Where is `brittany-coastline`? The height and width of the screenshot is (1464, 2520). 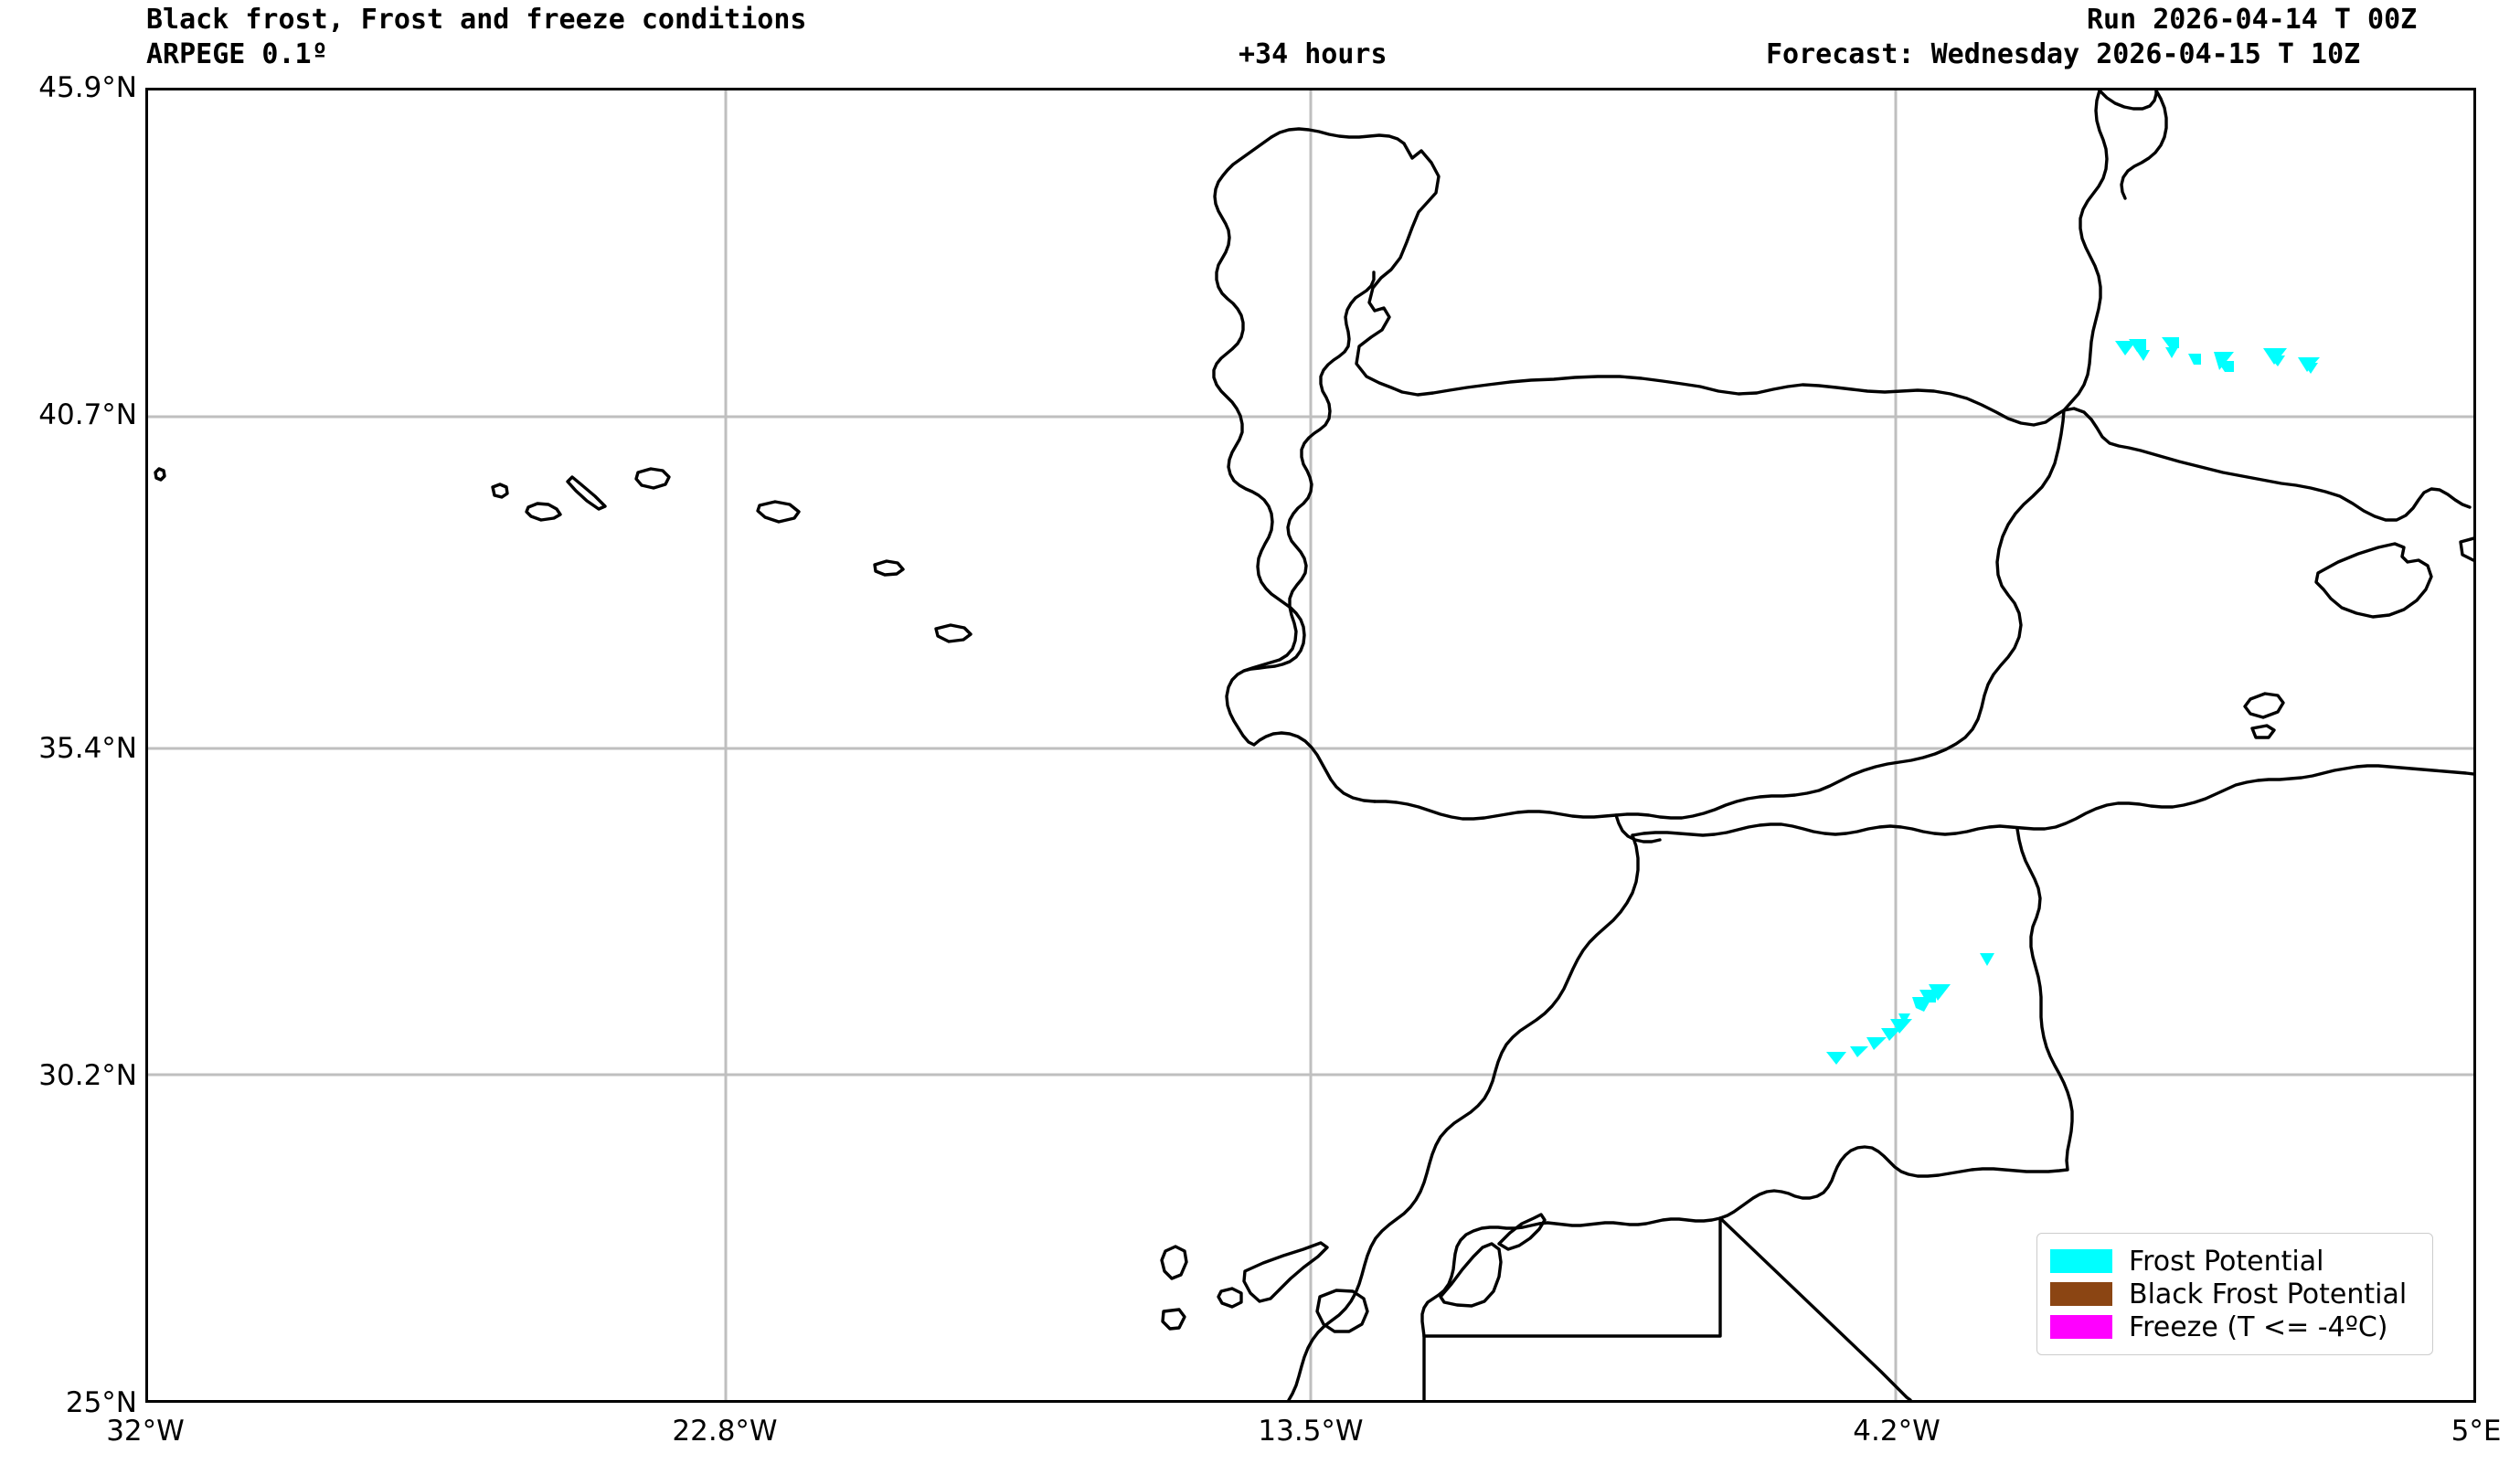 brittany-coastline is located at coordinates (2128, 100).